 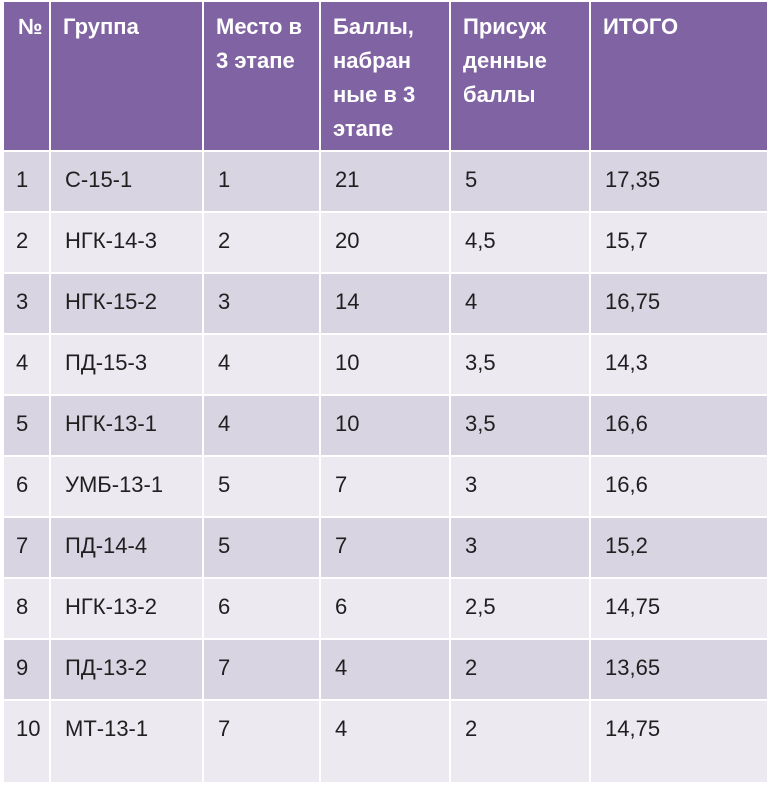 What do you see at coordinates (126, 669) in the screenshot?
I see `cell-group: ПД-13-2` at bounding box center [126, 669].